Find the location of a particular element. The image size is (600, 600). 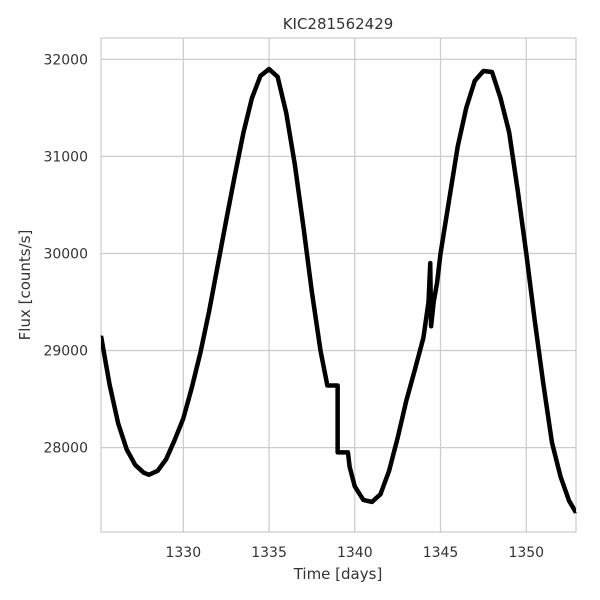

x-axis-label: Time [days] is located at coordinates (338, 574).